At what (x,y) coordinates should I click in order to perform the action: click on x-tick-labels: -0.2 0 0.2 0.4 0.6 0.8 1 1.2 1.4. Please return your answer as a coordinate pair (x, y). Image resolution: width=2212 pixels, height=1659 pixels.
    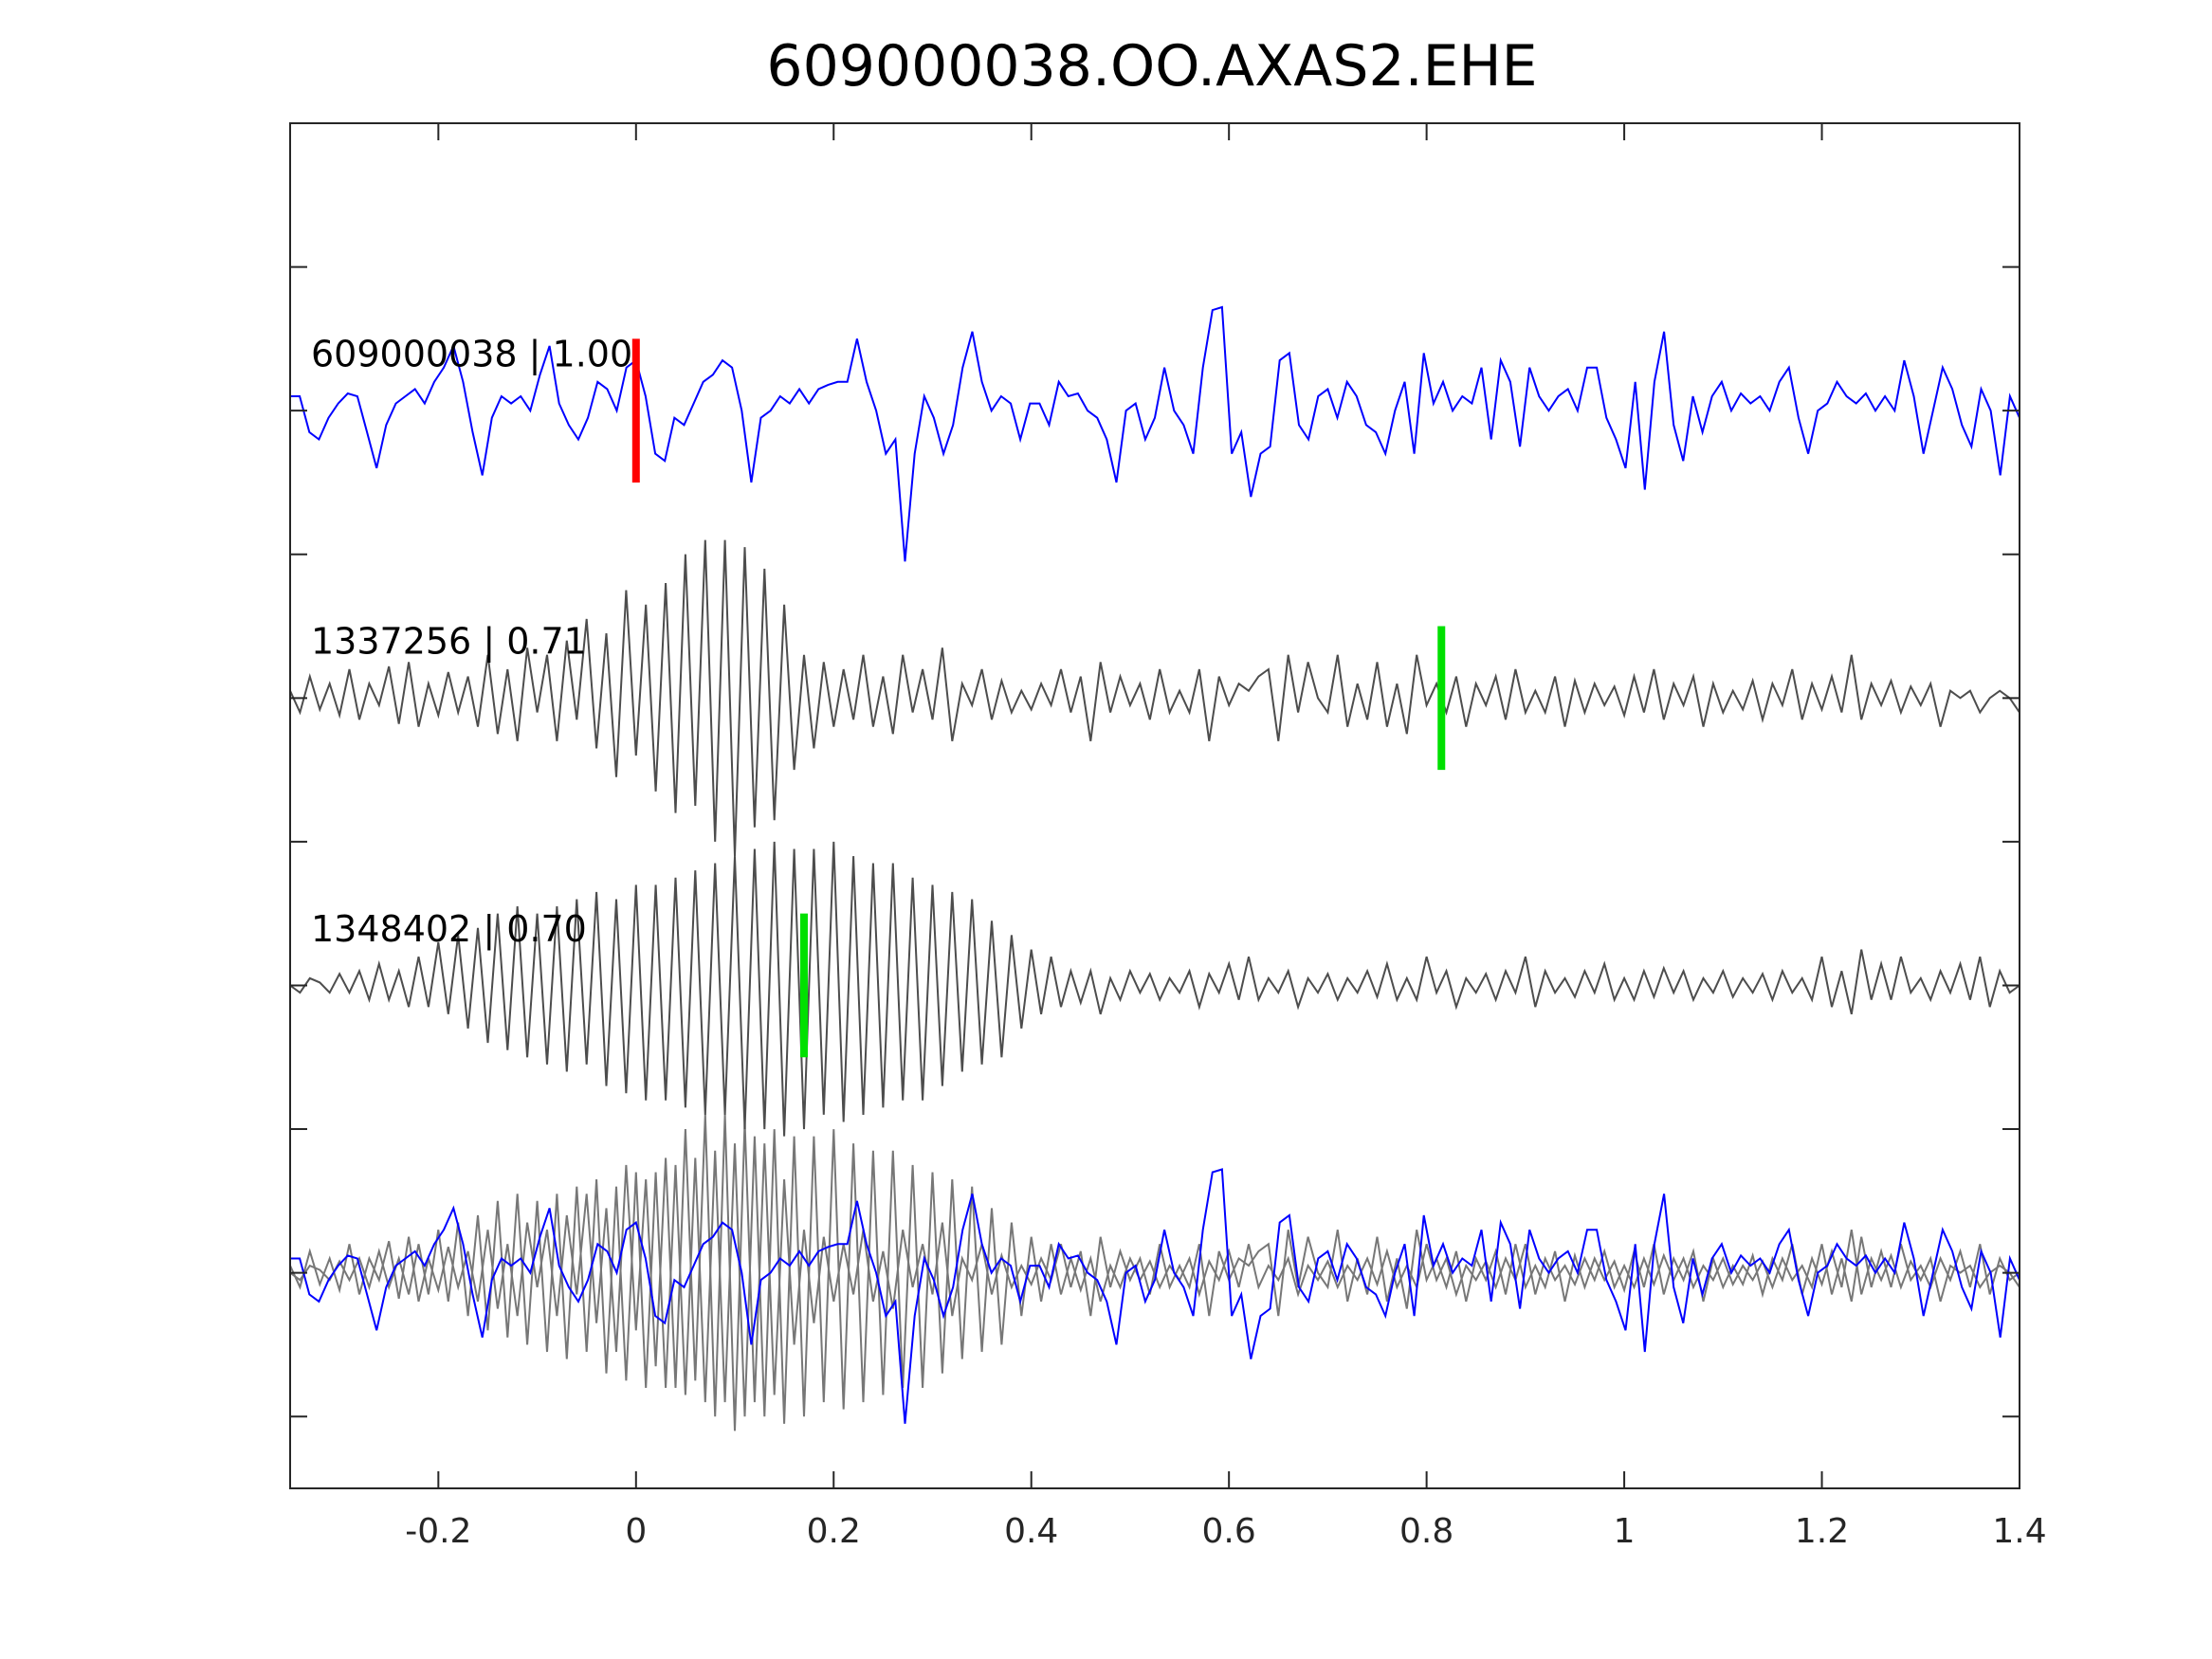
    Looking at the image, I should click on (1225, 1531).